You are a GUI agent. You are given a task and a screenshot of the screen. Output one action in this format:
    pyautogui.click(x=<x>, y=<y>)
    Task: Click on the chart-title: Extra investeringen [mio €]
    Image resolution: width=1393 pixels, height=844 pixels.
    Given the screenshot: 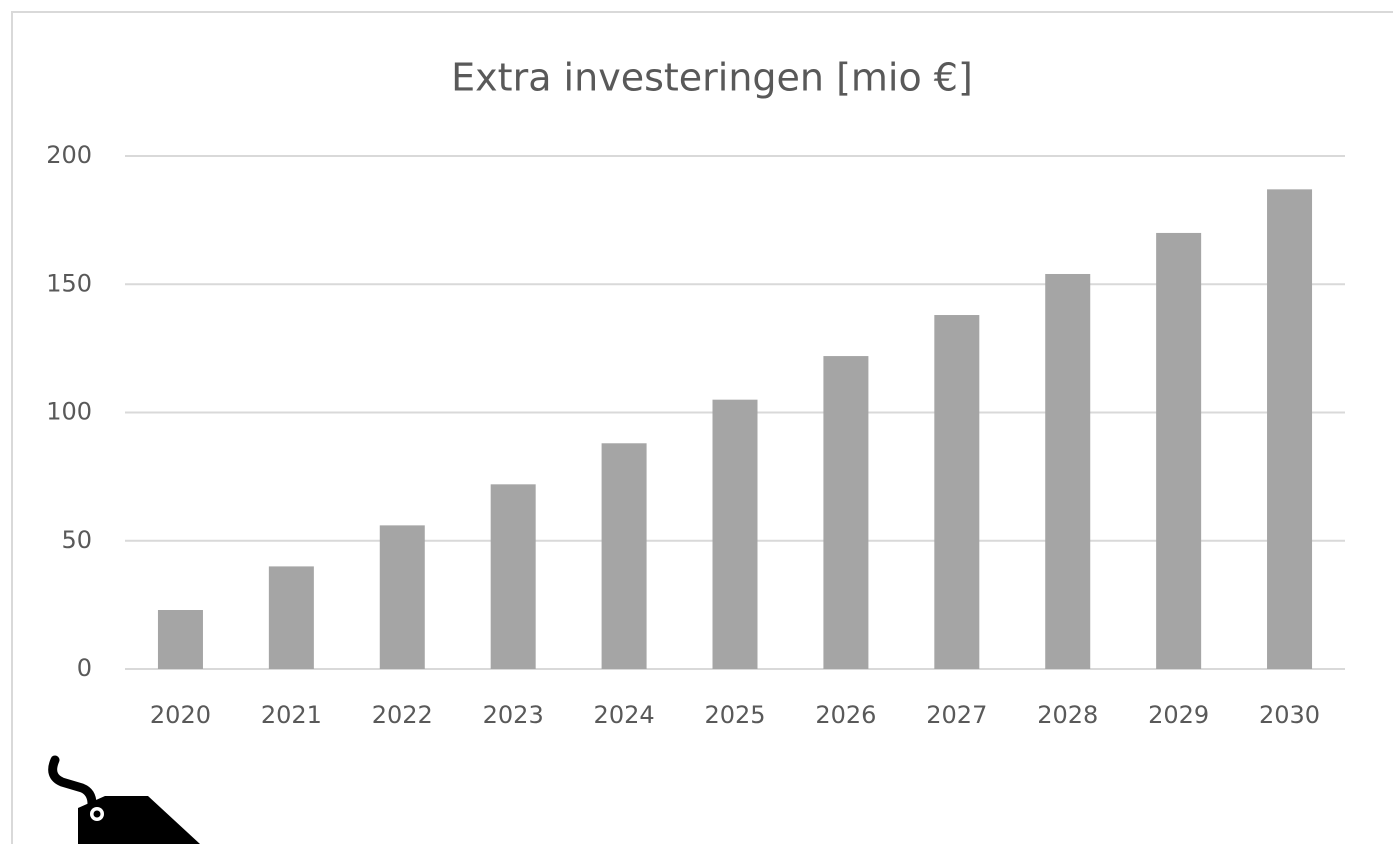 What is the action you would take?
    pyautogui.click(x=712, y=78)
    